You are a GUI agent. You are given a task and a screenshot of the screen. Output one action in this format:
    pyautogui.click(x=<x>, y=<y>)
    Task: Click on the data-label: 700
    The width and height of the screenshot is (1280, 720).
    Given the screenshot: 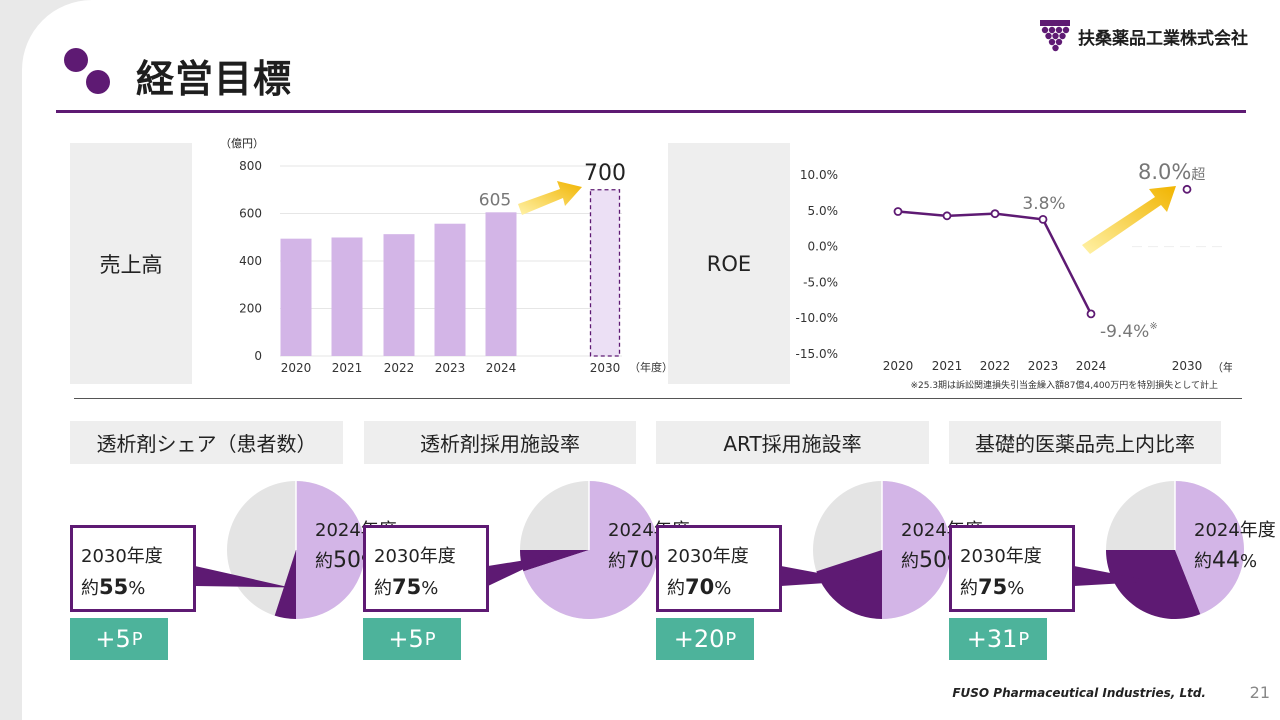 What is the action you would take?
    pyautogui.click(x=605, y=173)
    